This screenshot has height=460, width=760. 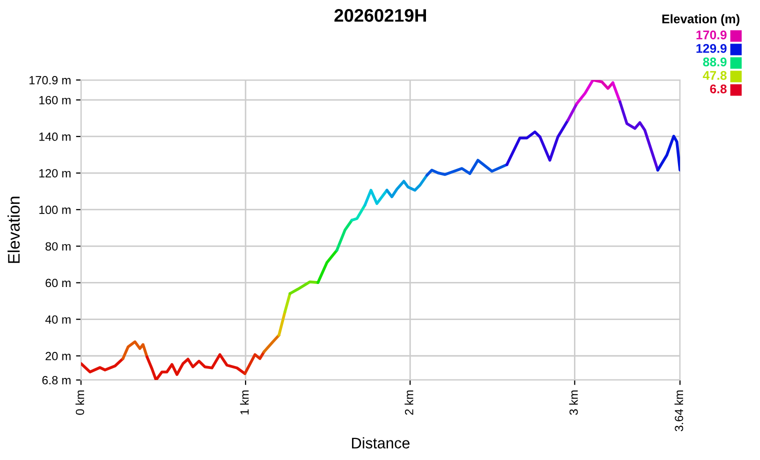 What do you see at coordinates (244, 402) in the screenshot?
I see `x-tick-label: 1 km` at bounding box center [244, 402].